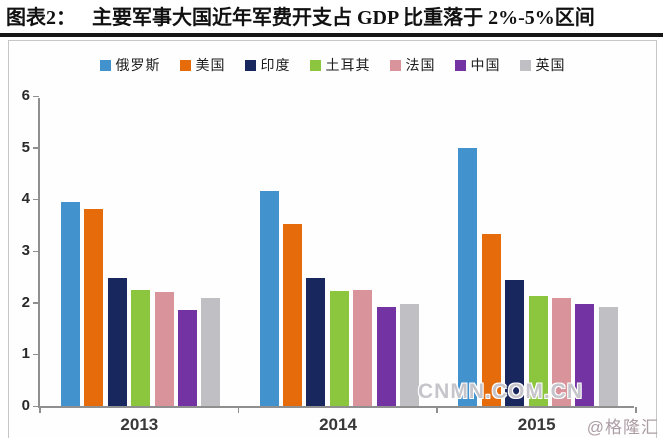 This screenshot has height=438, width=663. What do you see at coordinates (622, 427) in the screenshot?
I see `watermark-source: @格隆汇` at bounding box center [622, 427].